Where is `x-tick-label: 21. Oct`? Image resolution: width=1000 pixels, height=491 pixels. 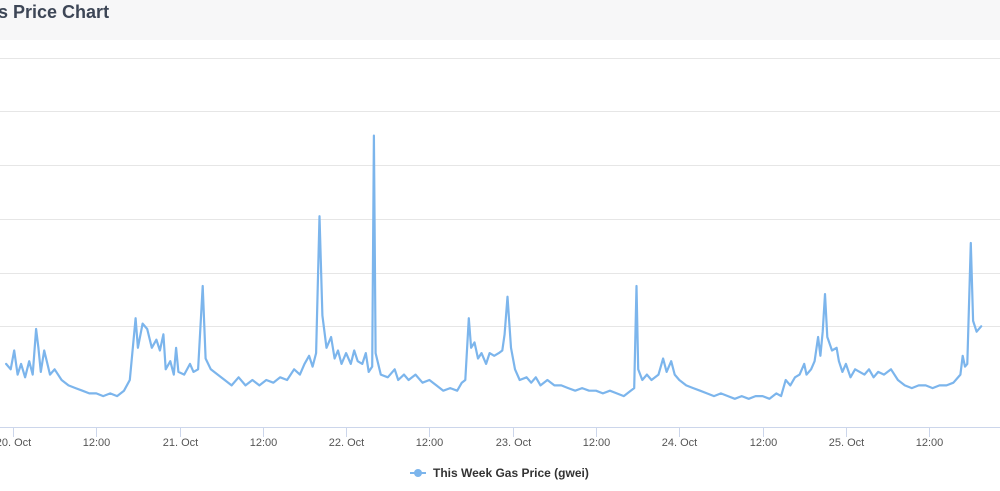 x-tick-label: 21. Oct is located at coordinates (180, 443).